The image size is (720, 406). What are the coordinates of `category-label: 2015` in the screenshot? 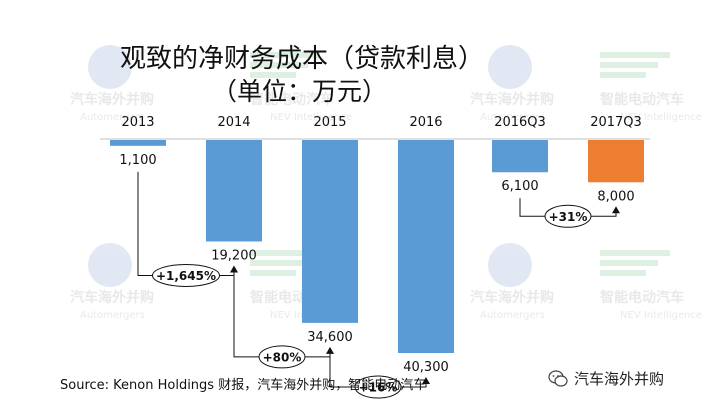 It's located at (329, 122).